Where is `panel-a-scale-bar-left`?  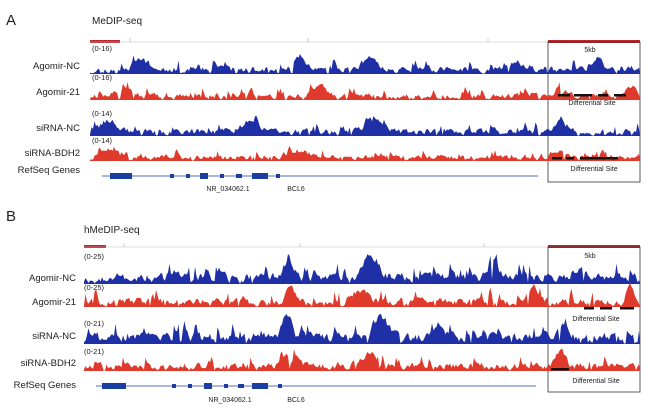 panel-a-scale-bar-left is located at coordinates (105, 41).